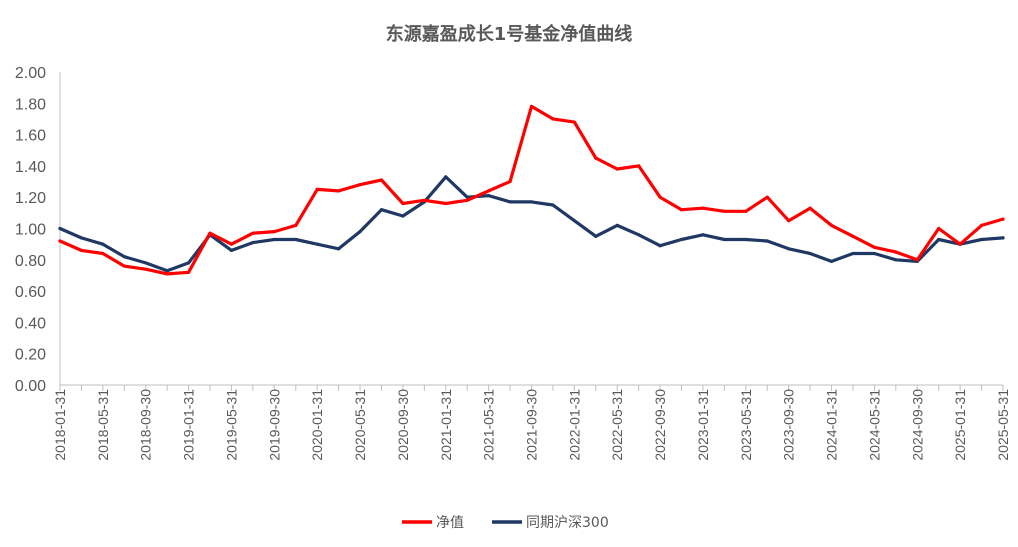 Image resolution: width=1018 pixels, height=547 pixels. What do you see at coordinates (30, 355) in the screenshot?
I see `y-tick-label: 0.20` at bounding box center [30, 355].